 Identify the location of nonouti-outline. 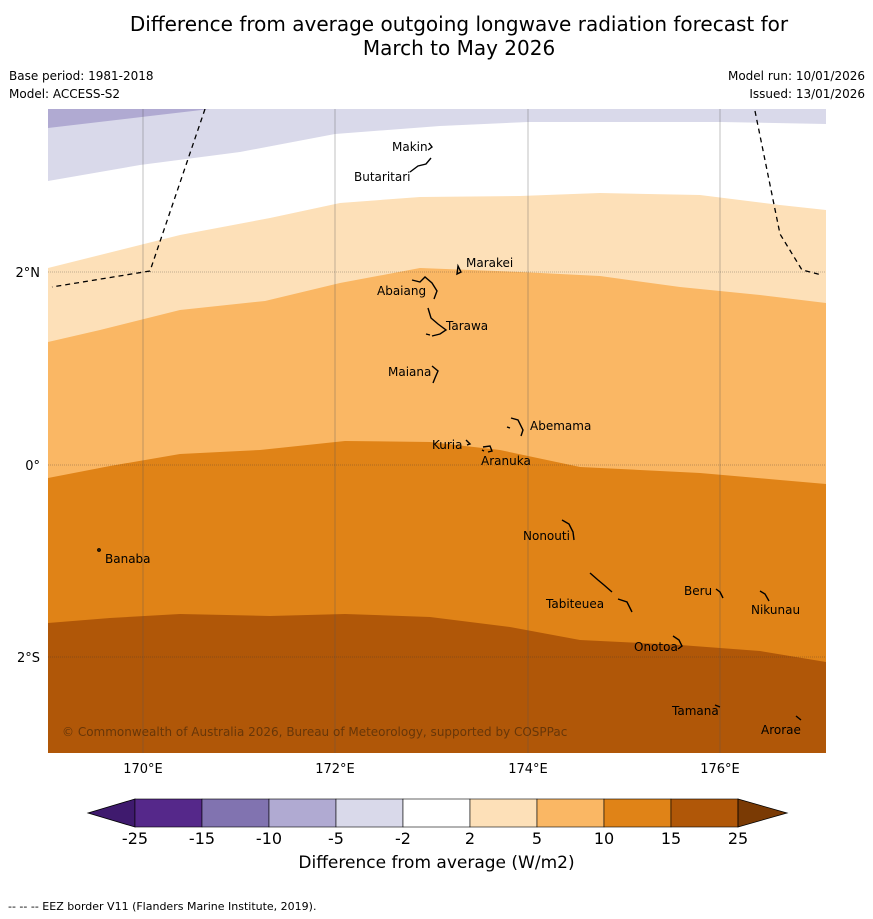
(568, 530).